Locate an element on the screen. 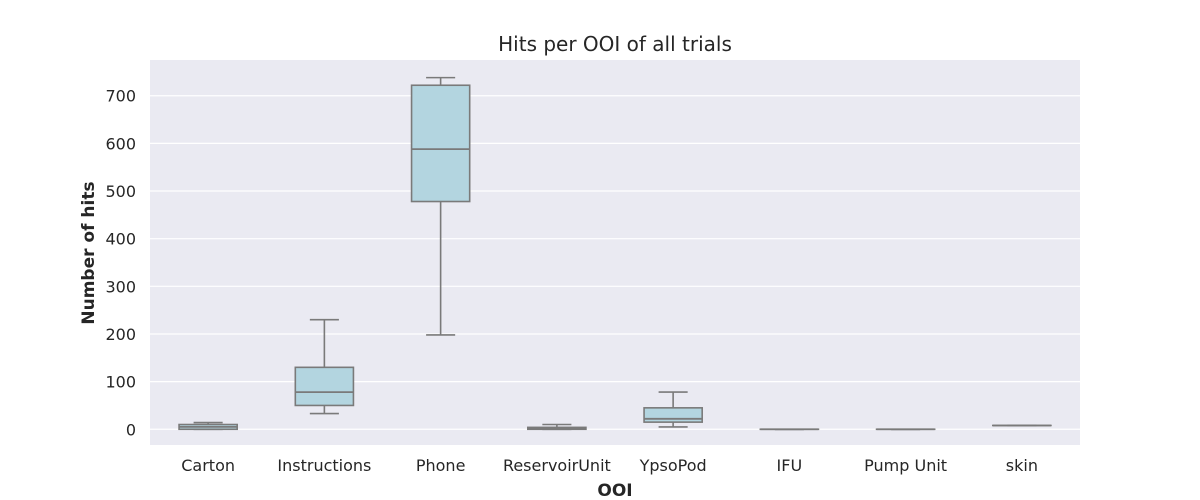 The width and height of the screenshot is (1200, 500). y-tick-labels: 0 100 200 300 400 500 600 700 is located at coordinates (120, 263).